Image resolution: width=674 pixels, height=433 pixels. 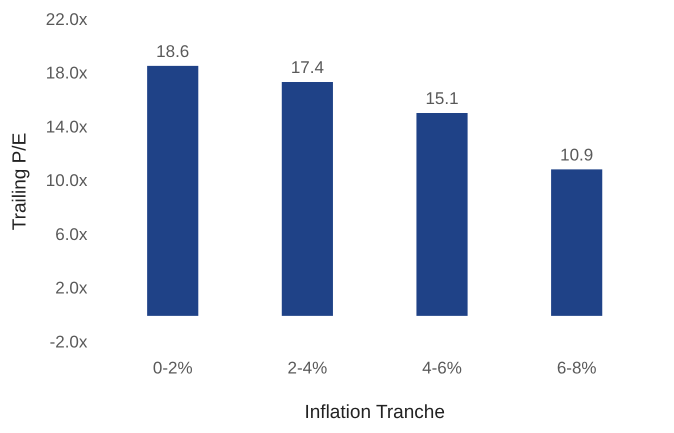 I want to click on data-label: 17.4, so click(x=307, y=68).